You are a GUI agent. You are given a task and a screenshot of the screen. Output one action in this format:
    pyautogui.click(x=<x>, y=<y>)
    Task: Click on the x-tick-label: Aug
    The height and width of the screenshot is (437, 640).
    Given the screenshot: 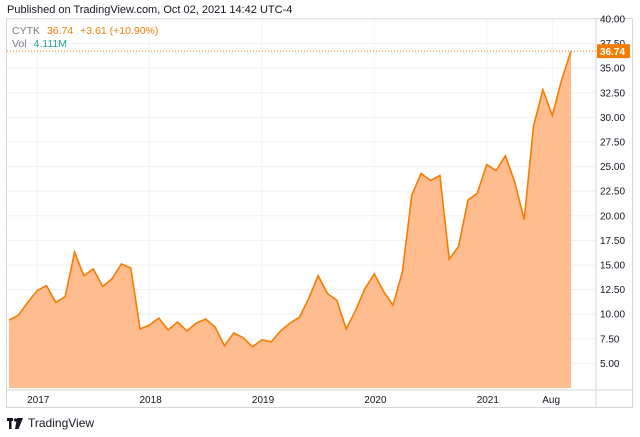 What is the action you would take?
    pyautogui.click(x=551, y=400)
    